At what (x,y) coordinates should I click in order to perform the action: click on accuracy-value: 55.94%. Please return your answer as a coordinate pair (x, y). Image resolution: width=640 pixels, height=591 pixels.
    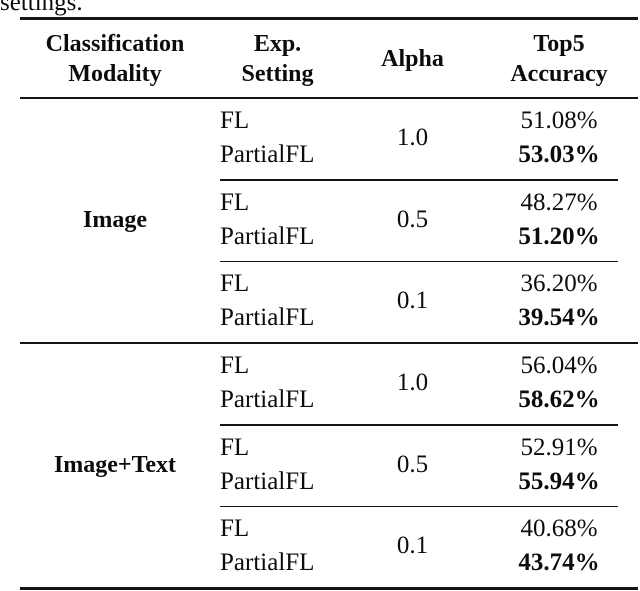
    Looking at the image, I should click on (559, 481).